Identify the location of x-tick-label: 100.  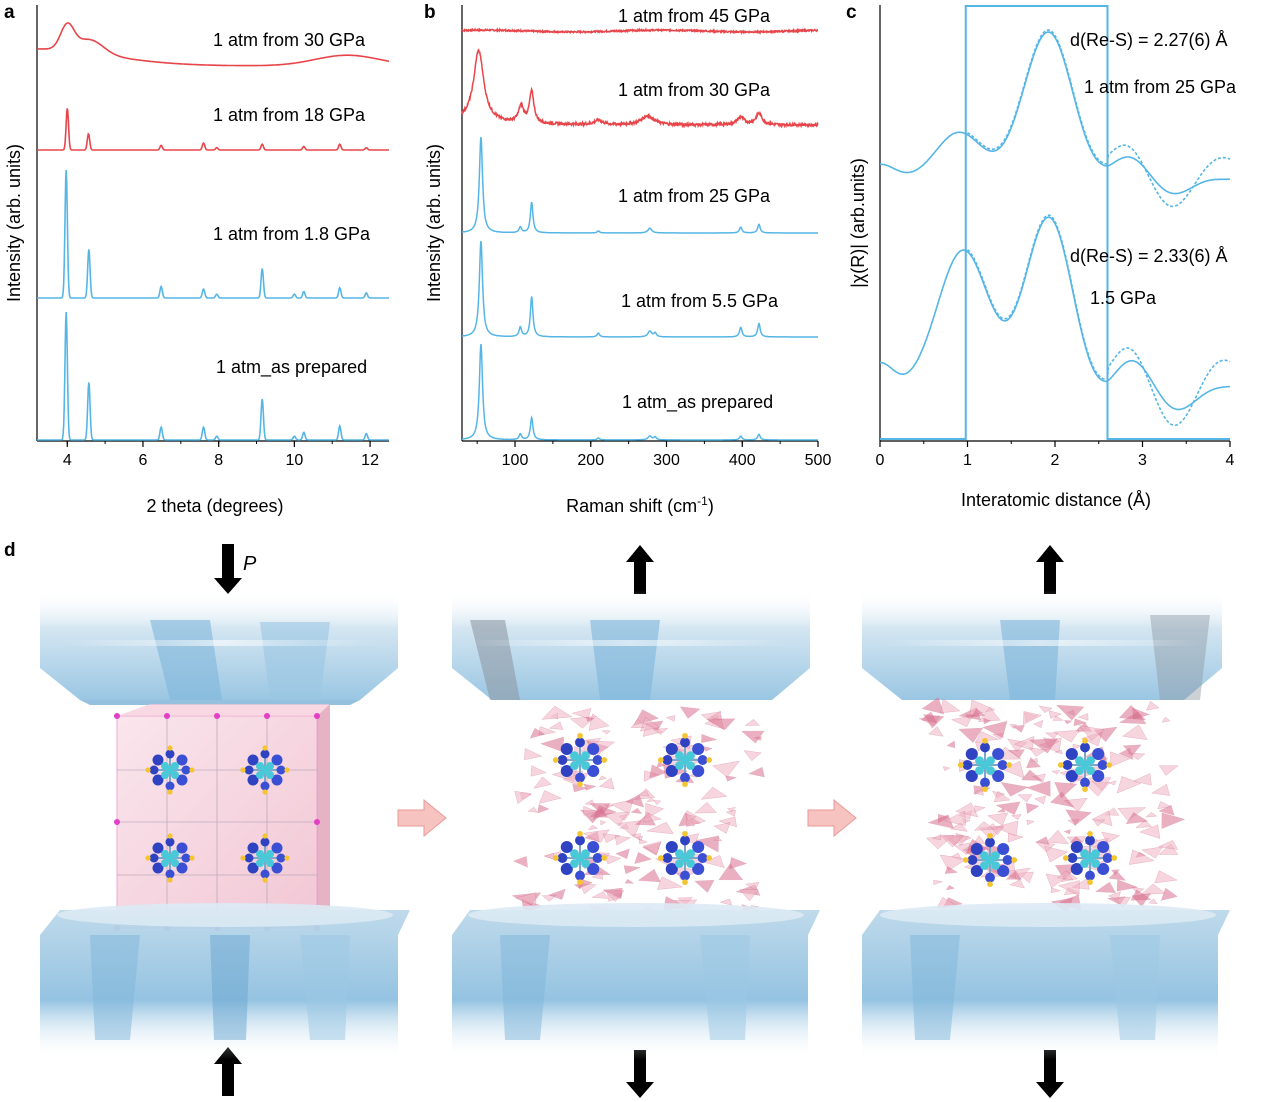
(515, 460).